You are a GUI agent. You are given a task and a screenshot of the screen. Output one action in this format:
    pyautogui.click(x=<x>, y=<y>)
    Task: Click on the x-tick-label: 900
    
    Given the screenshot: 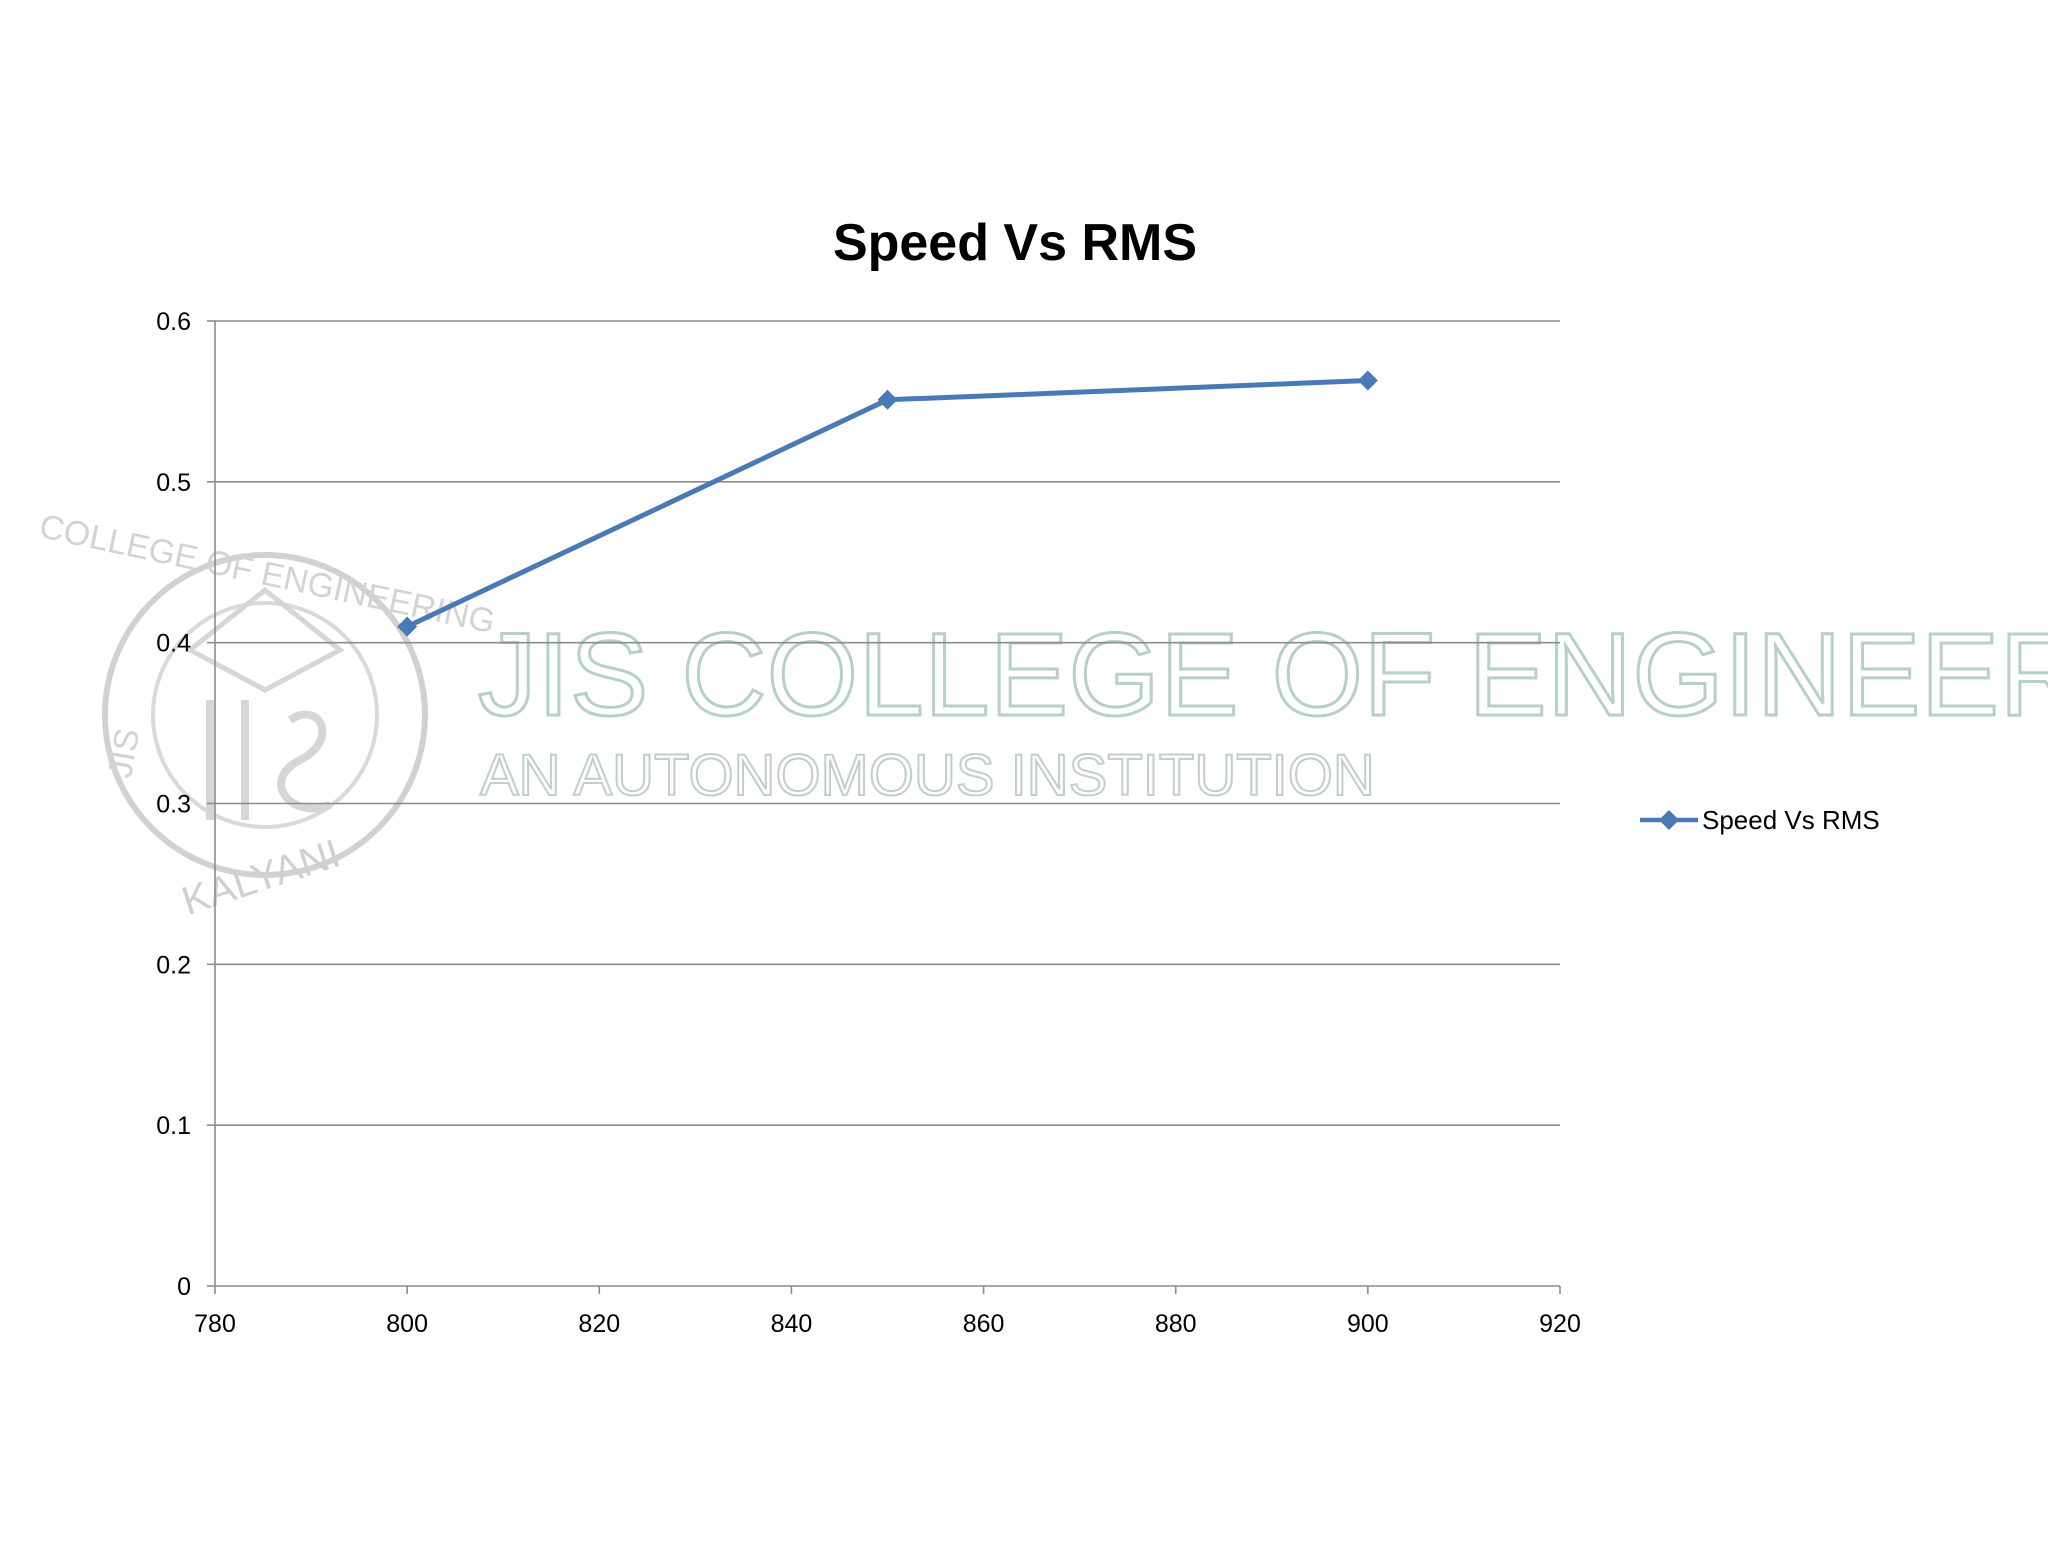 What is the action you would take?
    pyautogui.click(x=1368, y=1324)
    